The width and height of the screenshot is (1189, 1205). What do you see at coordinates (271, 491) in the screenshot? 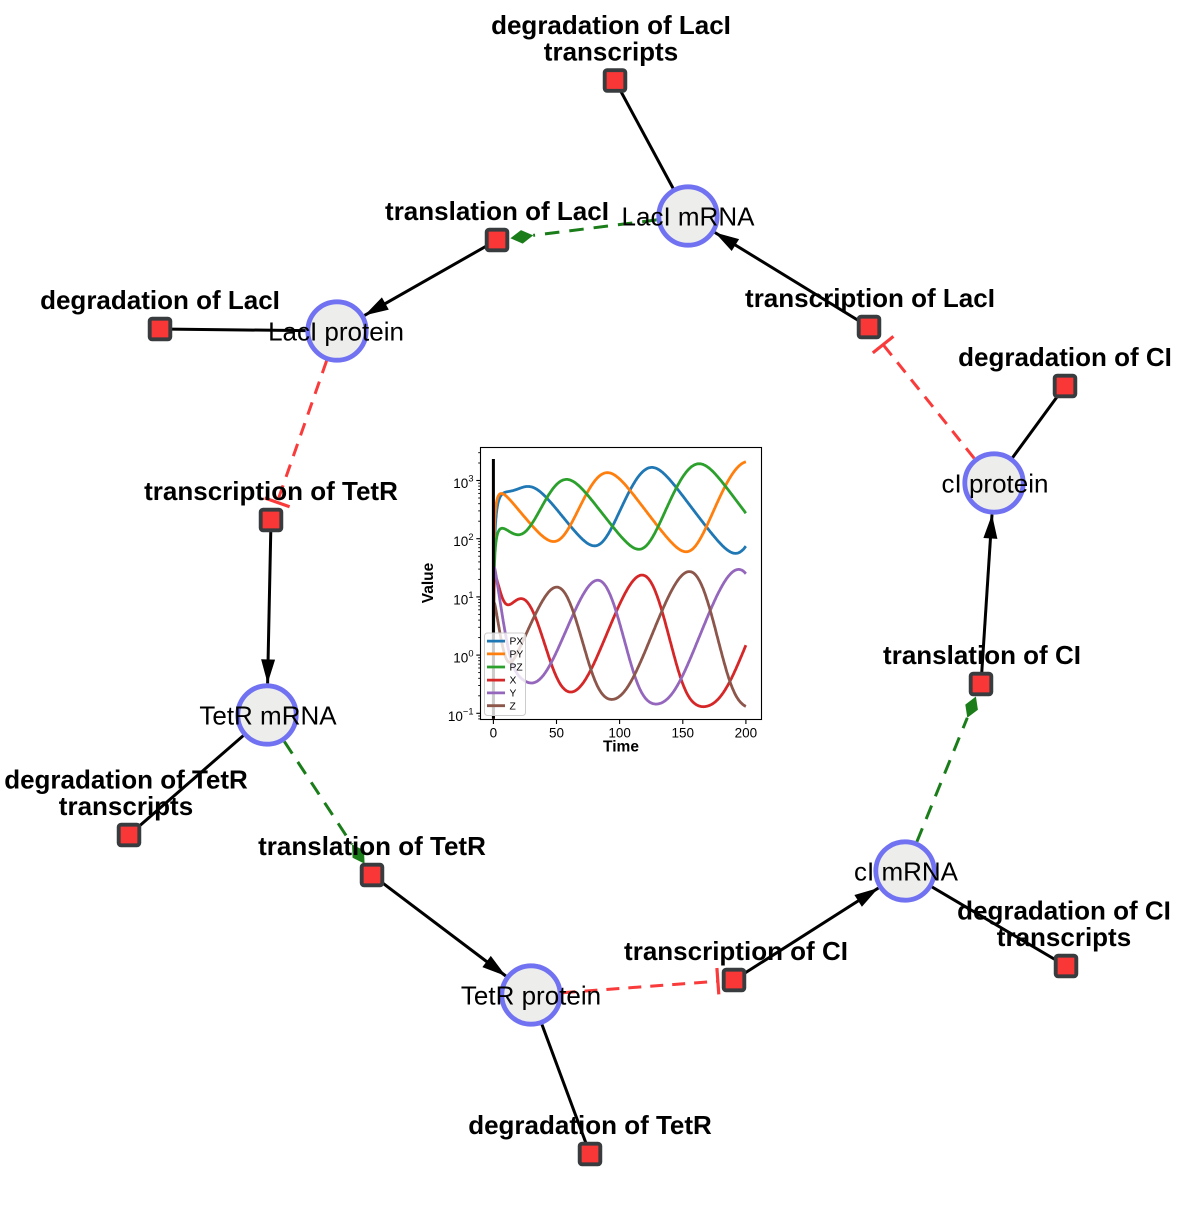
I see `svg-text: transcription of TetR` at bounding box center [271, 491].